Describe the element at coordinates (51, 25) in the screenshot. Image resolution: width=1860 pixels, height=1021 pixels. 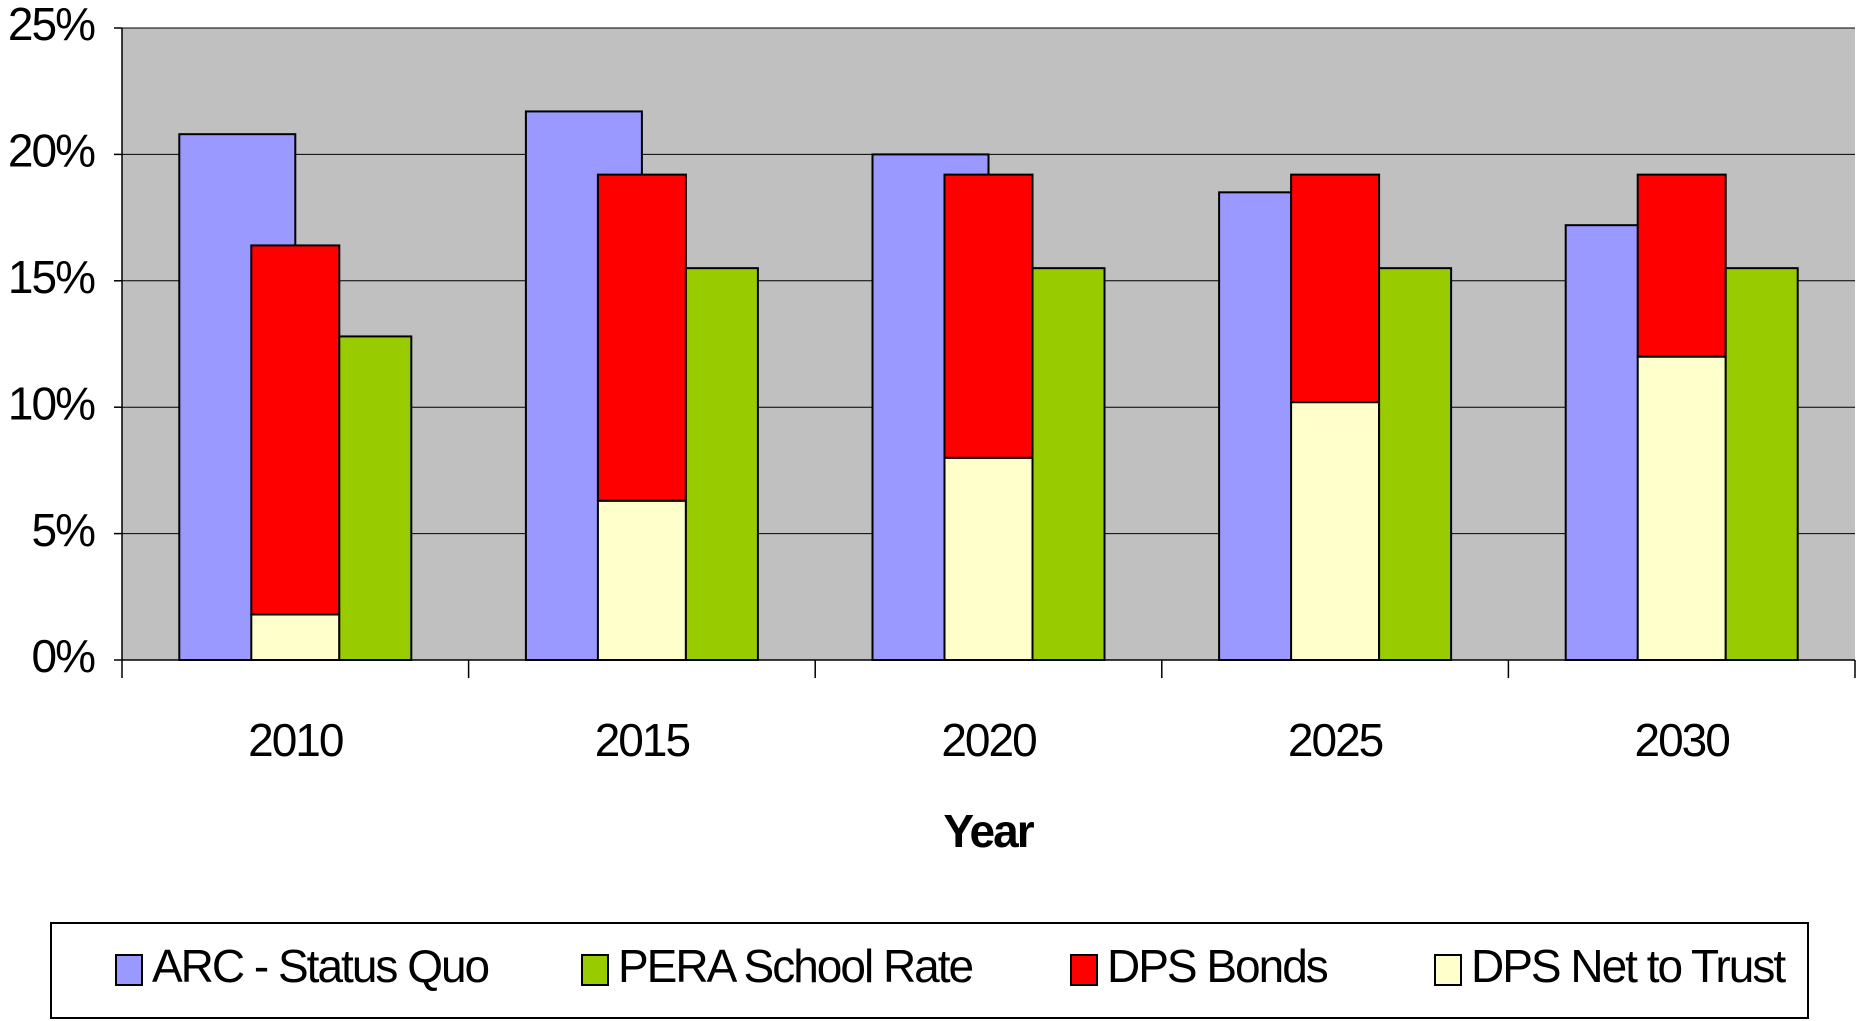
I see `y-tick-label: 25%` at that location.